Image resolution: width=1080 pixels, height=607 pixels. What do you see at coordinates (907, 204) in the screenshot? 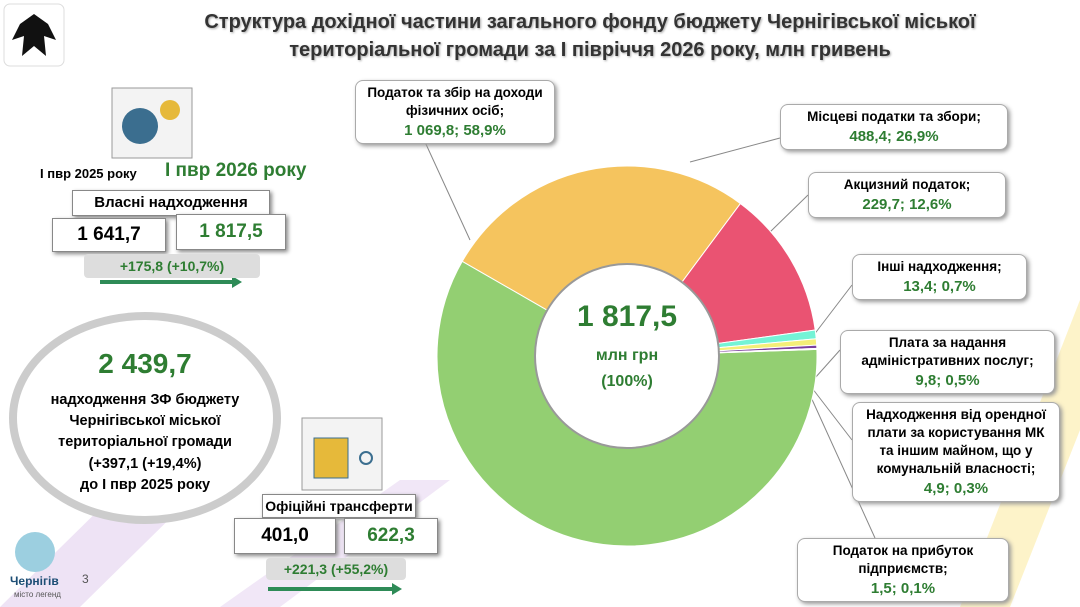
I see `value-label: 229,7; 12,6%` at bounding box center [907, 204].